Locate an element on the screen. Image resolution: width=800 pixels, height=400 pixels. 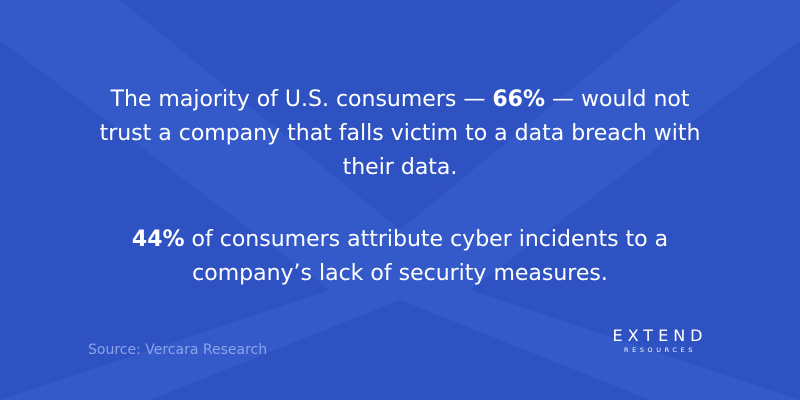
highlight-stat: 66% is located at coordinates (518, 99).